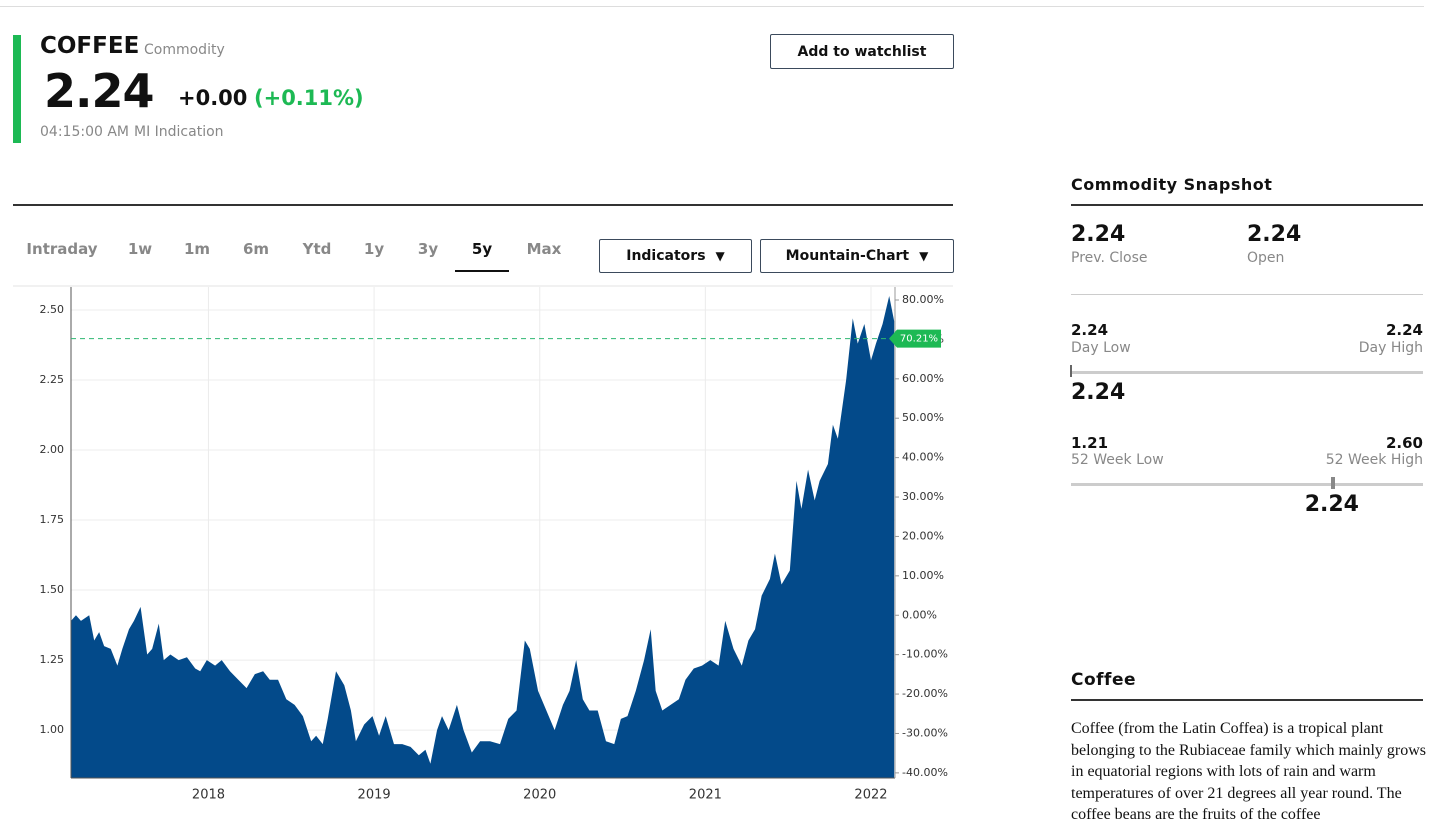 This screenshot has width=1456, height=826. Describe the element at coordinates (1098, 234) in the screenshot. I see `prev-close-value: 2.24` at that location.